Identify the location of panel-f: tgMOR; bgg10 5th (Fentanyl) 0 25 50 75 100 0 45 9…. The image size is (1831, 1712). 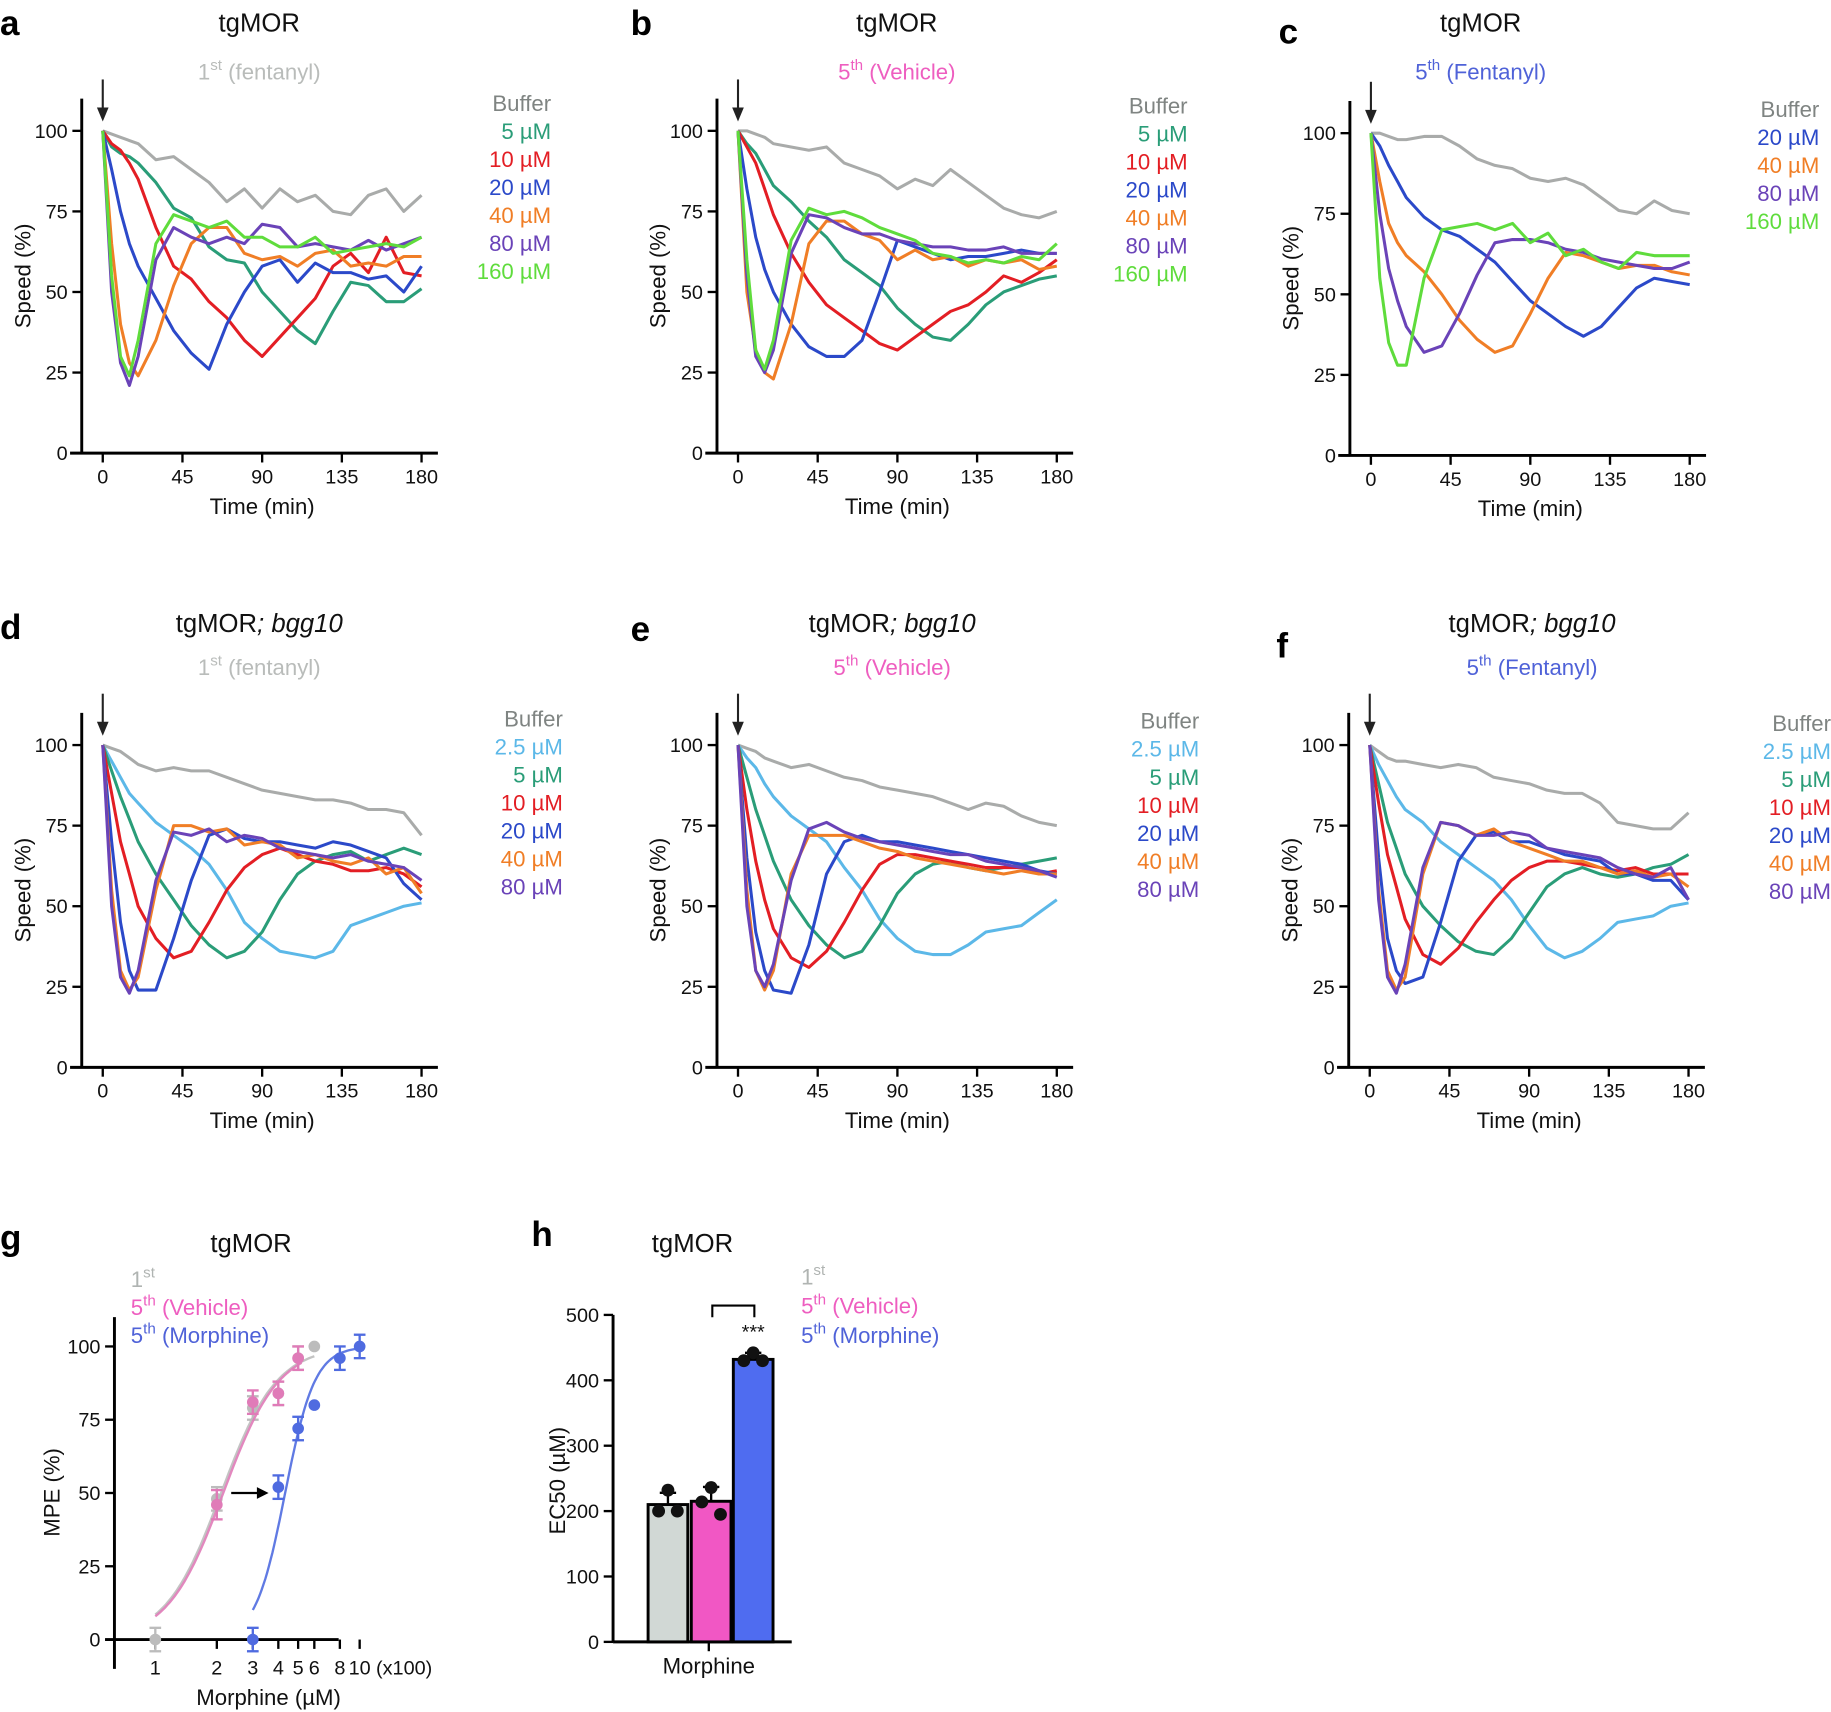
(1554, 871).